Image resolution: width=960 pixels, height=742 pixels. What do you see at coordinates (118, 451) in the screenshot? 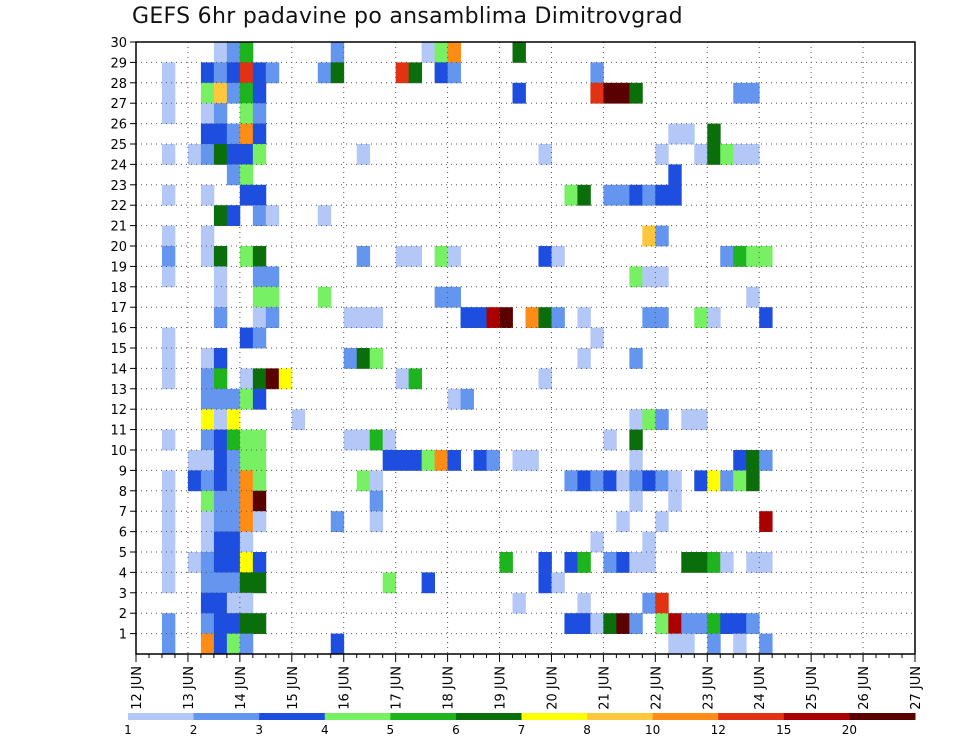
I see `y-tick-label: 10` at bounding box center [118, 451].